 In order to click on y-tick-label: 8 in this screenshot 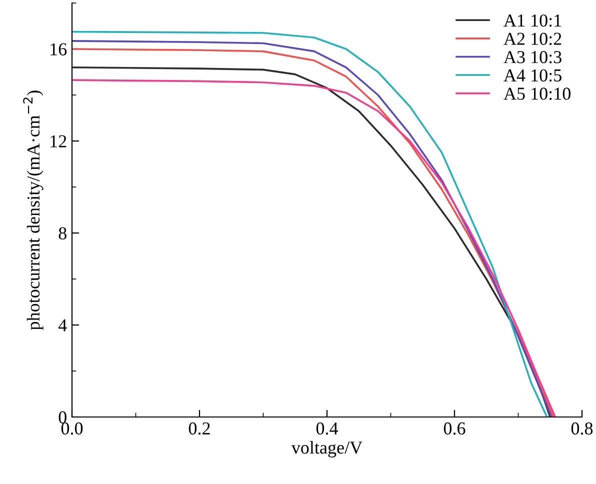, I will do `click(62, 233)`.